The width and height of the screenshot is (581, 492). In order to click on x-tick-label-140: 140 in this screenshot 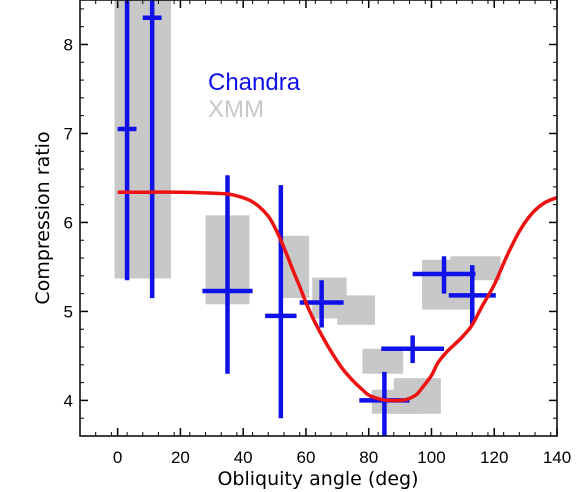, I will do `click(557, 457)`.